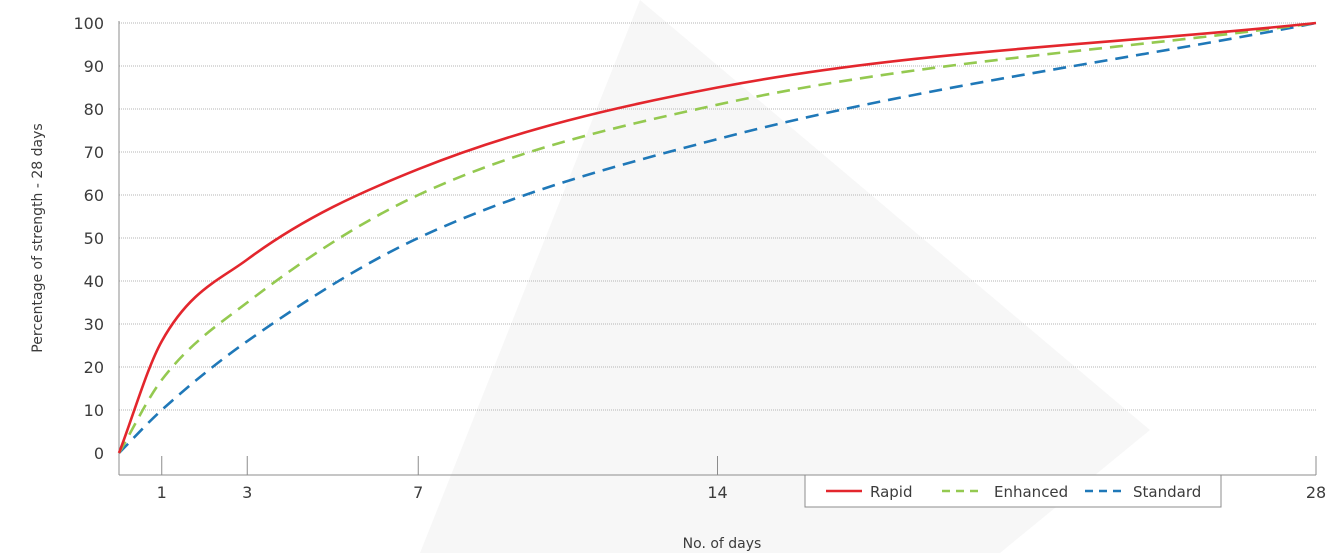 The height and width of the screenshot is (553, 1329). What do you see at coordinates (852, 135) in the screenshot?
I see `background-watermark-cut` at bounding box center [852, 135].